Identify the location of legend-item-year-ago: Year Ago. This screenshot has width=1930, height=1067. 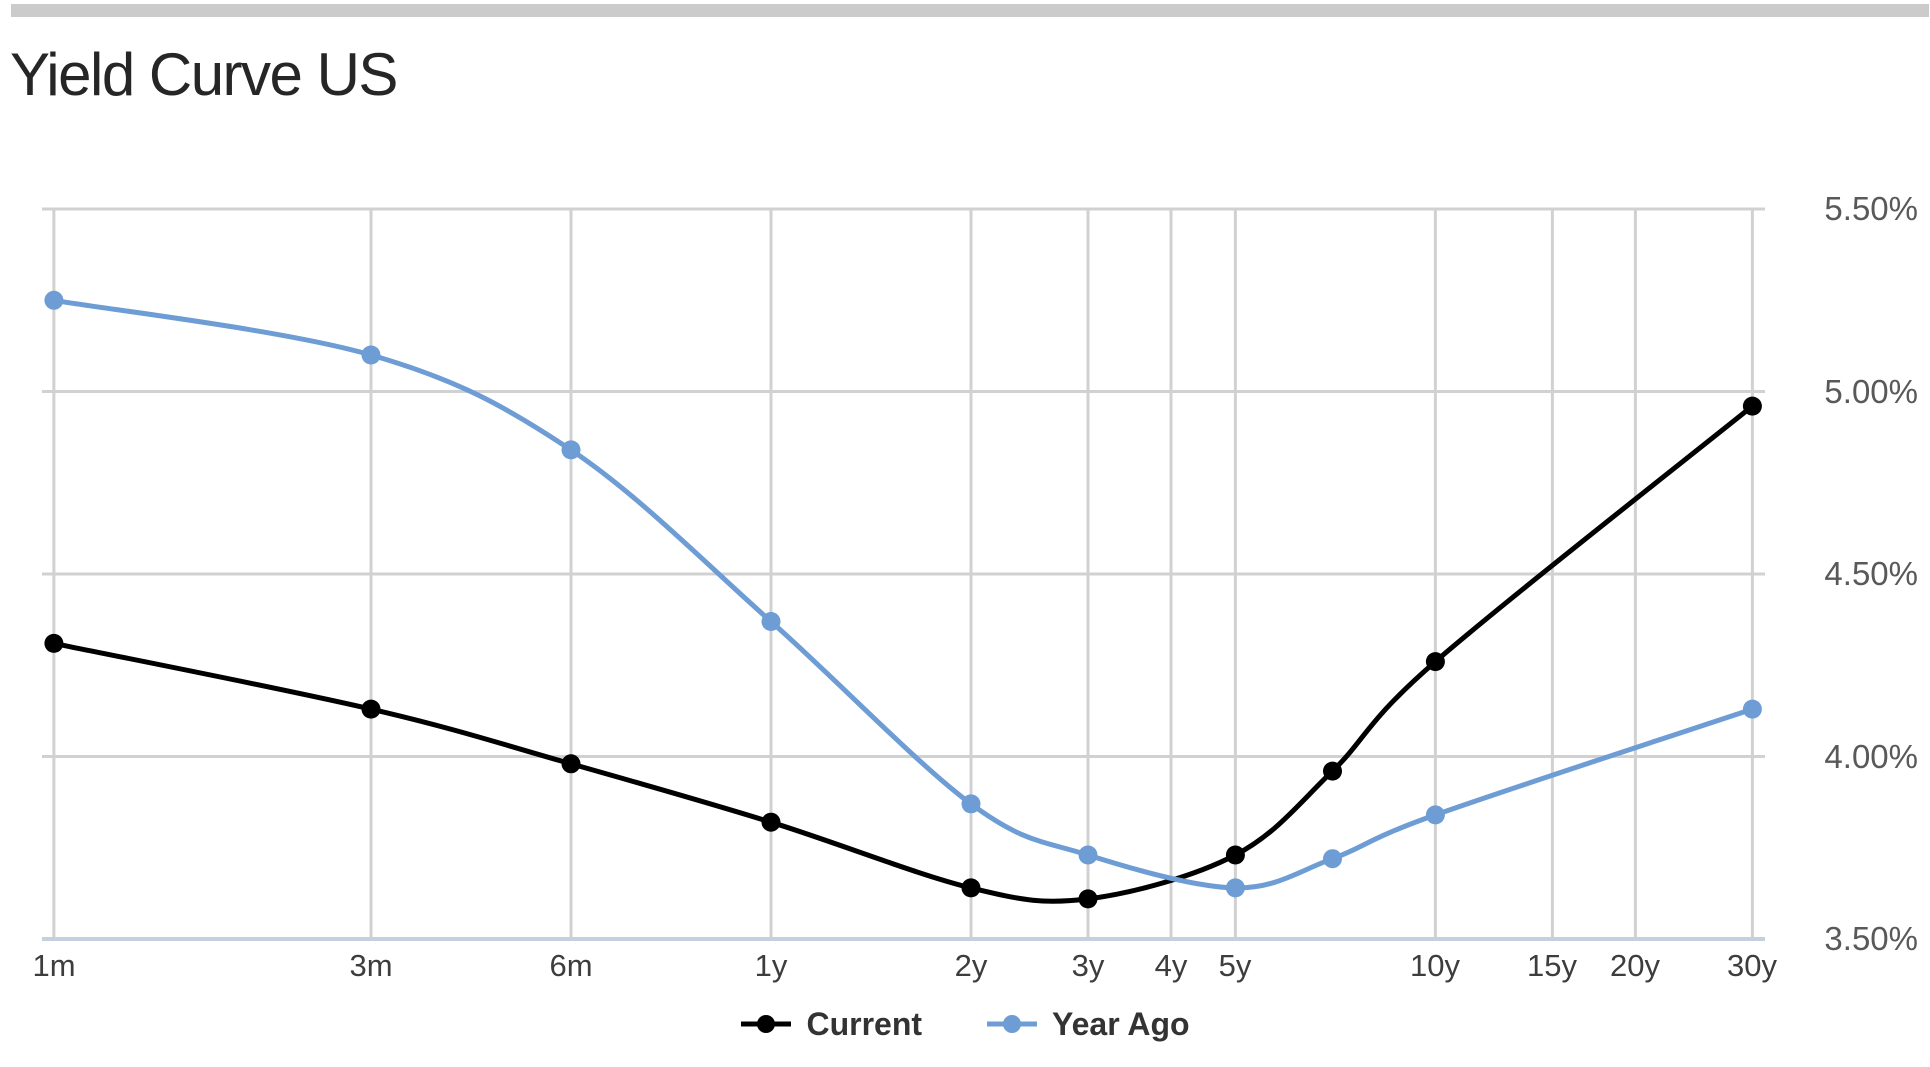
(1088, 1024).